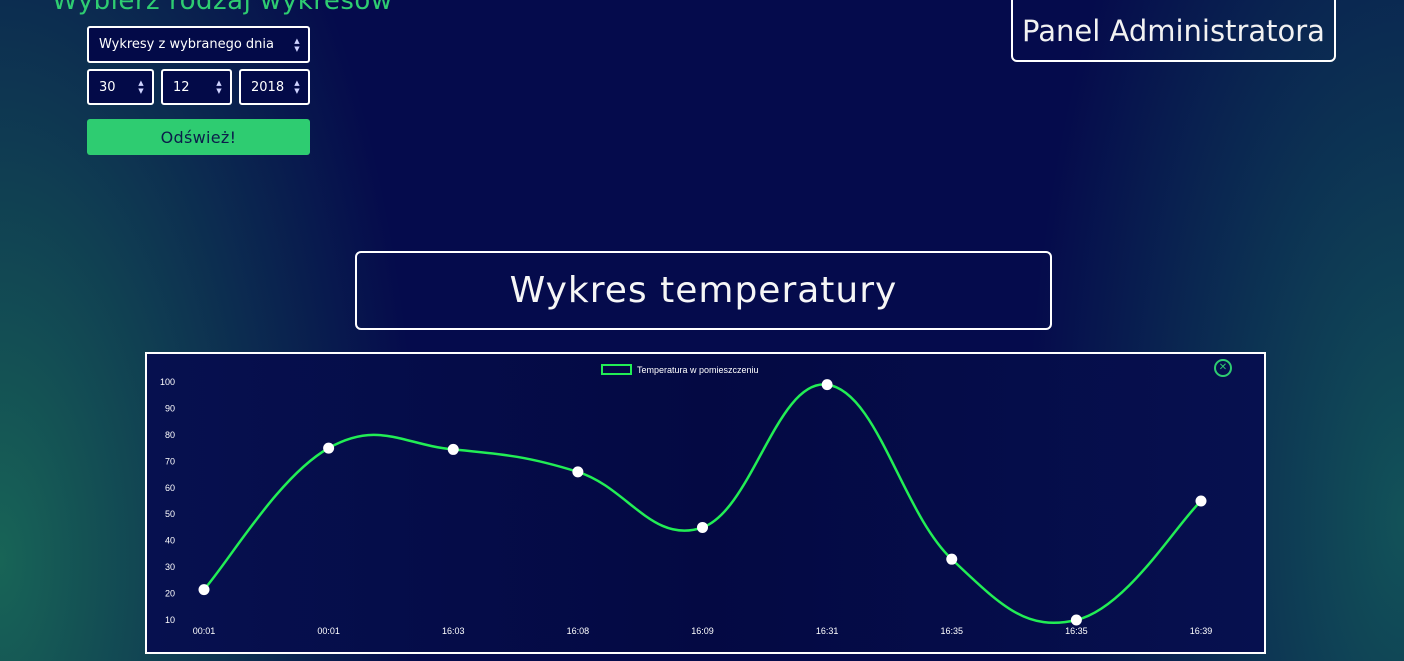 This screenshot has width=1404, height=661. What do you see at coordinates (702, 631) in the screenshot?
I see `x-tick-label: 16:09` at bounding box center [702, 631].